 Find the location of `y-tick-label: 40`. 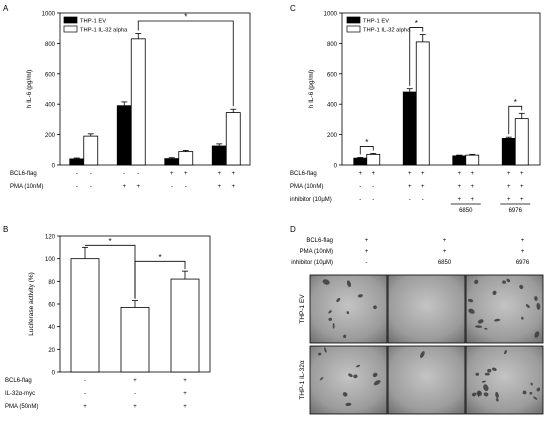

y-tick-label: 40 is located at coordinates (51, 328).